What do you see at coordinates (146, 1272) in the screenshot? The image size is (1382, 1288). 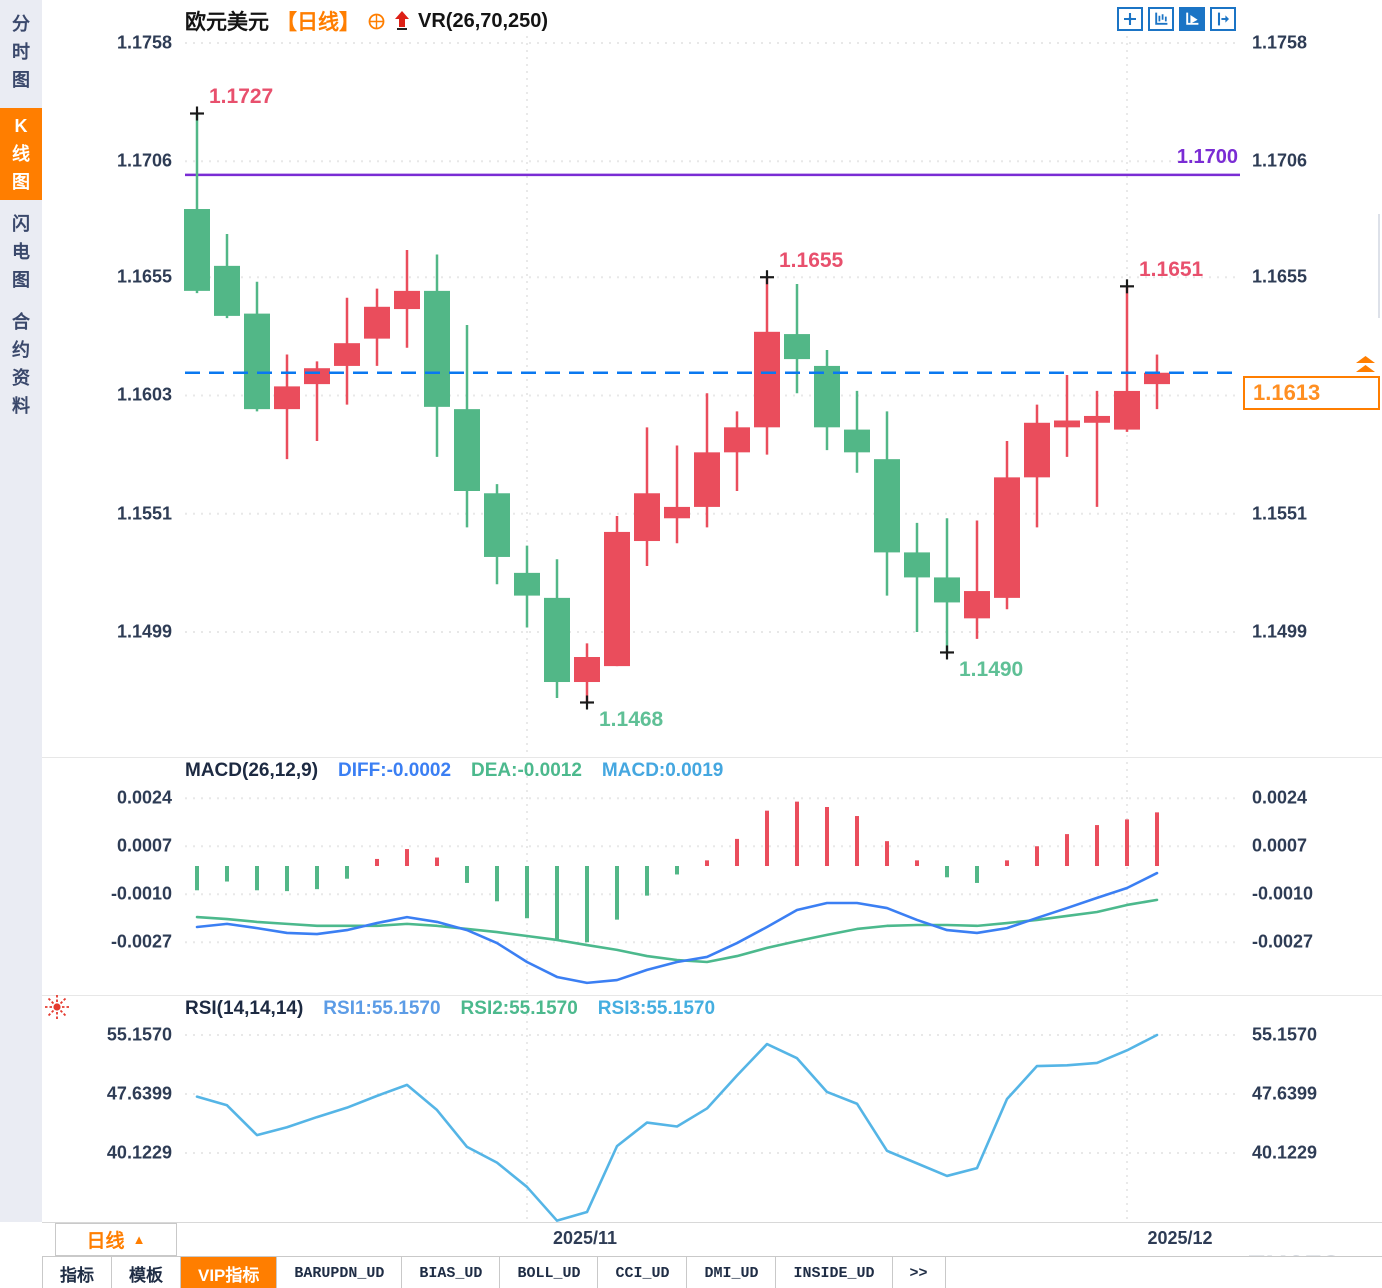 I see `indicator-tab: 模板` at bounding box center [146, 1272].